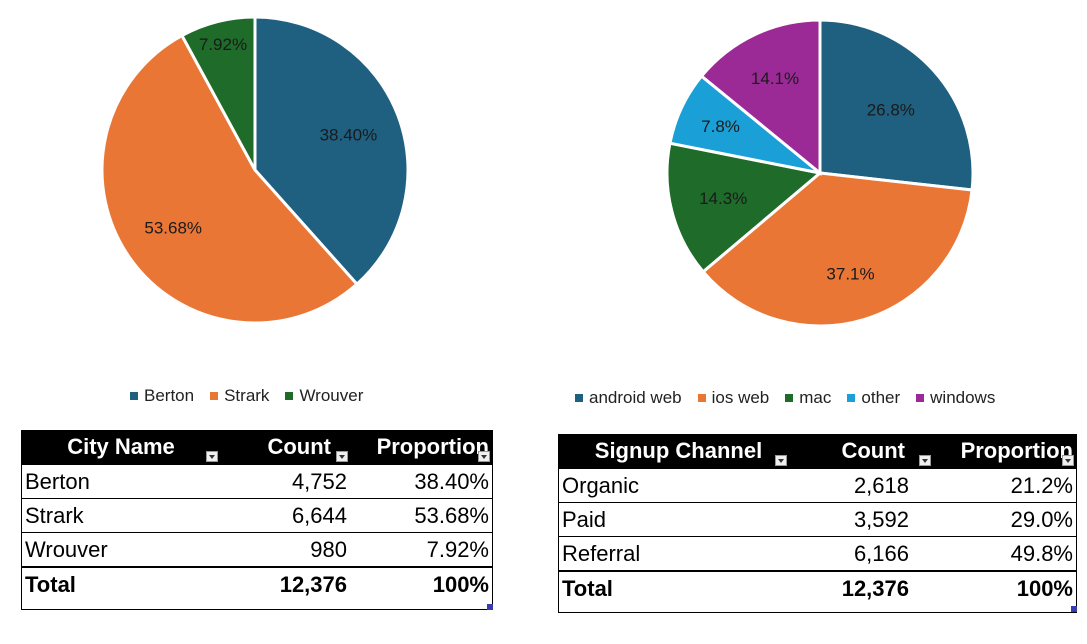  I want to click on pie-slice-ios-web, so click(837, 249).